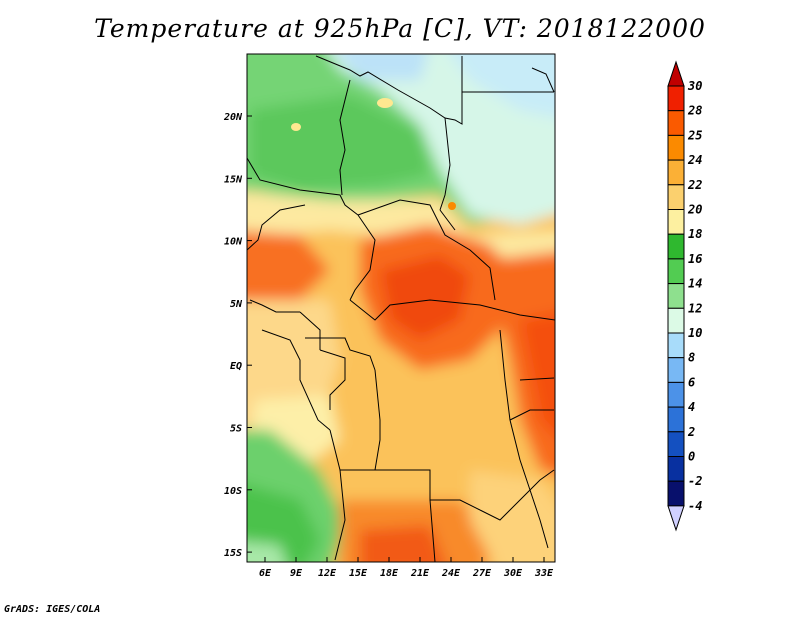 The height and width of the screenshot is (618, 800). Describe the element at coordinates (389, 573) in the screenshot. I see `lon-label: 18E` at that location.